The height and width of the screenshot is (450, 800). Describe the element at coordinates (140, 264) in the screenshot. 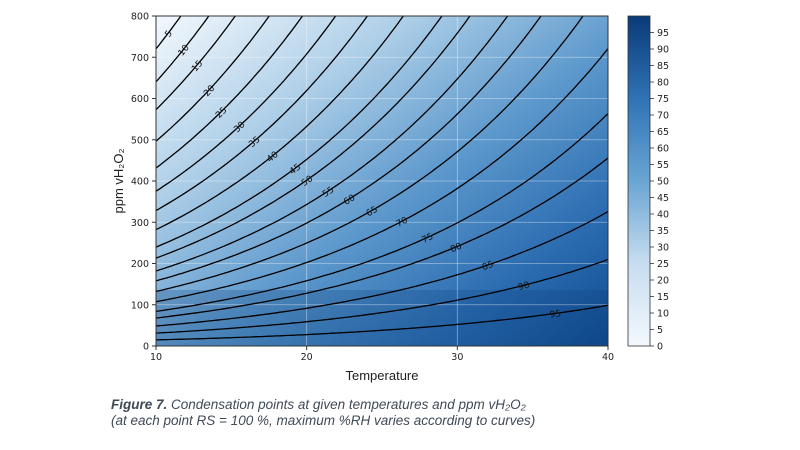

I see `y-tick-label-200: 200` at that location.